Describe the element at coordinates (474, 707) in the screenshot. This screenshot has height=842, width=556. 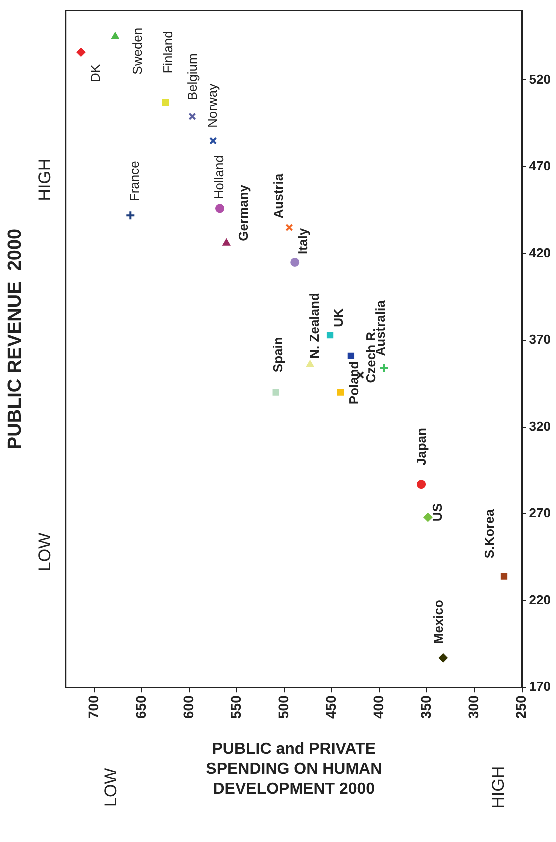
I see `x-tick-label: 300` at that location.